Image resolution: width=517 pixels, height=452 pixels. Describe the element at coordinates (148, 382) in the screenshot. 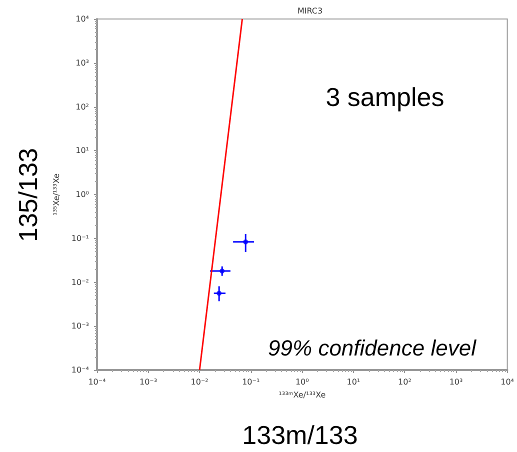

I see `x-tick-label: 10⁻³` at that location.